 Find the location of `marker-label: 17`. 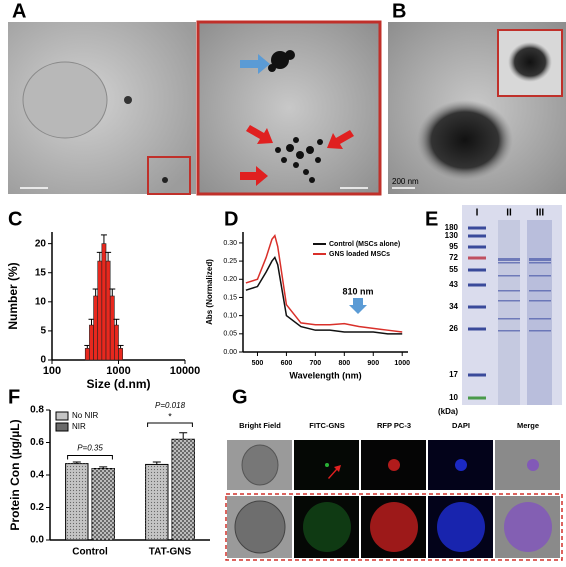

marker-label: 17 is located at coordinates (453, 374).